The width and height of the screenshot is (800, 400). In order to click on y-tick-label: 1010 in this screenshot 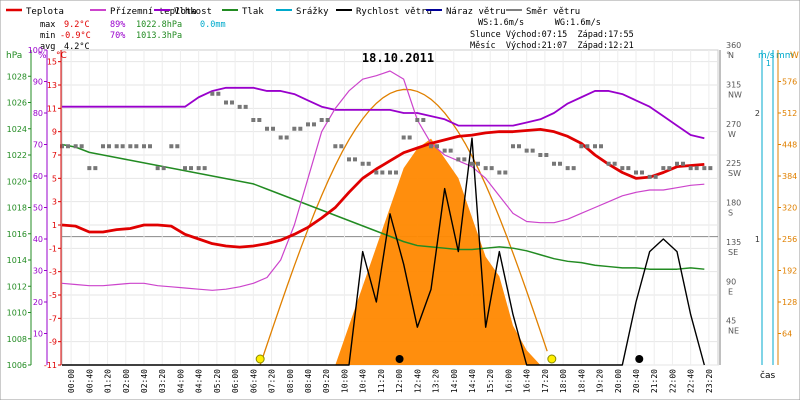, I will do `click(17, 313)`.